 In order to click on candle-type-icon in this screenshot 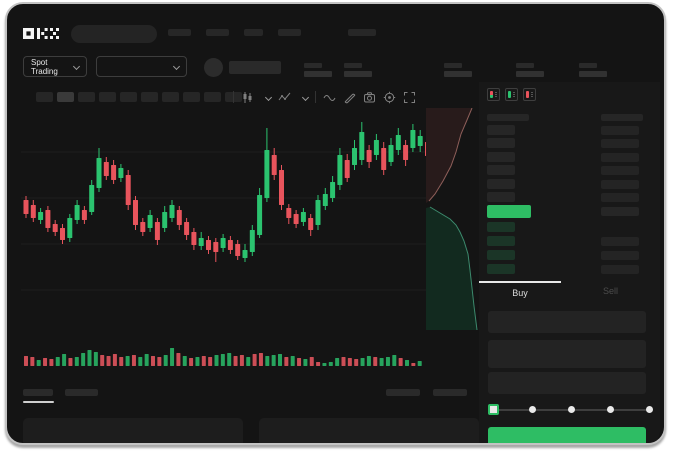, I will do `click(247, 97)`.